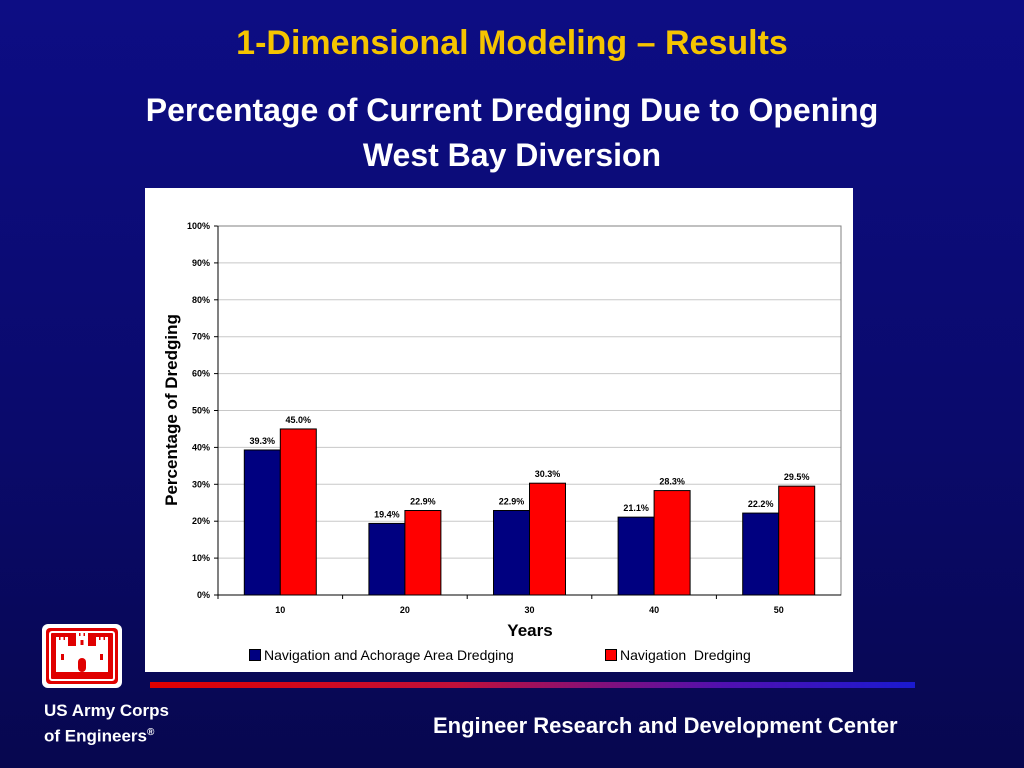  I want to click on legend-item-series-1: Navigation and Achorage Area Dredging, so click(381, 655).